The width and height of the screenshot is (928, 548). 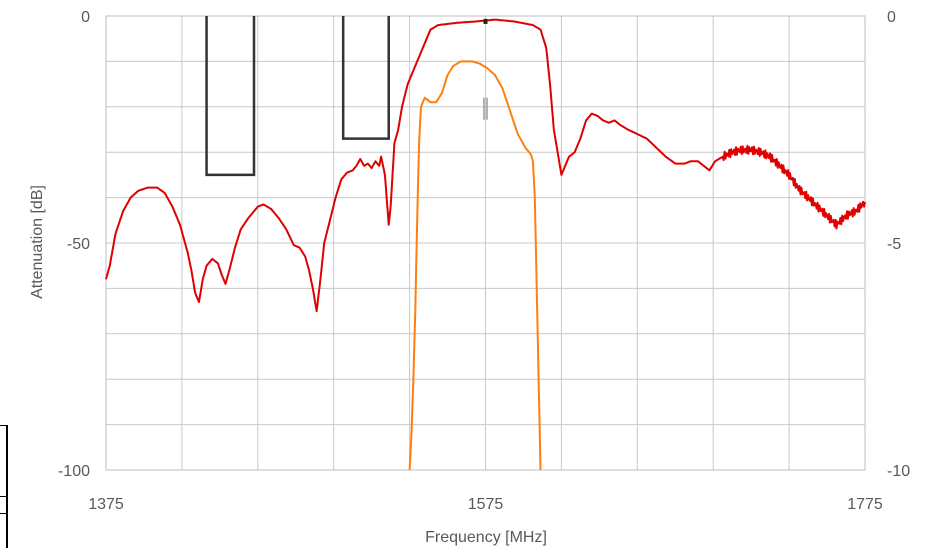 What do you see at coordinates (865, 504) in the screenshot?
I see `x-tick-label: 1775` at bounding box center [865, 504].